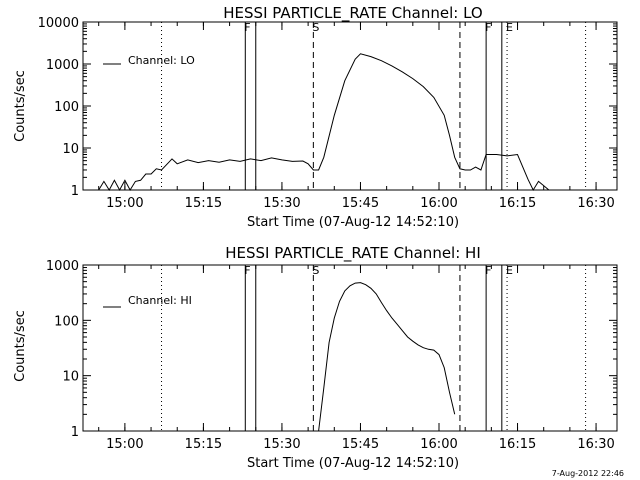 Image resolution: width=640 pixels, height=480 pixels. Describe the element at coordinates (161, 60) in the screenshot. I see `legend-entry-label: Channel: LO` at that location.